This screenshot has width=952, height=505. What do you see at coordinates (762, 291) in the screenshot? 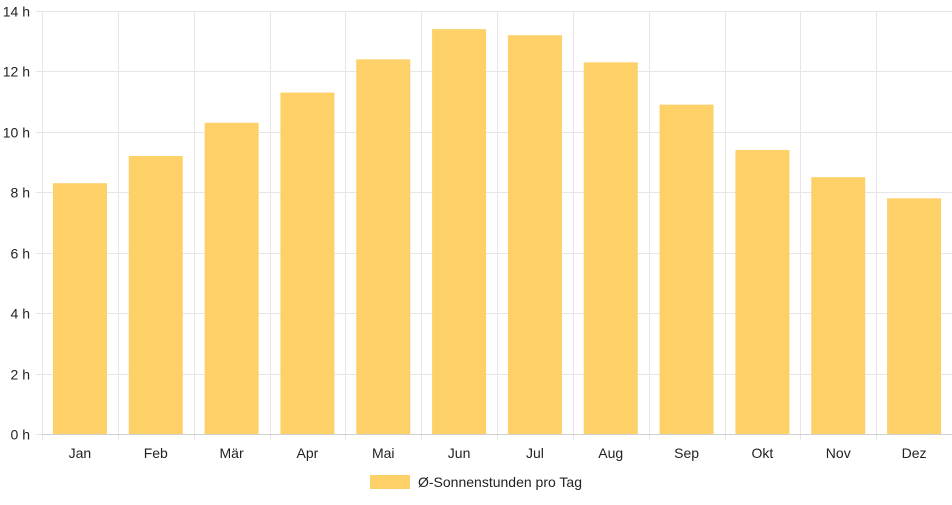
I see `bar-okt` at bounding box center [762, 291].